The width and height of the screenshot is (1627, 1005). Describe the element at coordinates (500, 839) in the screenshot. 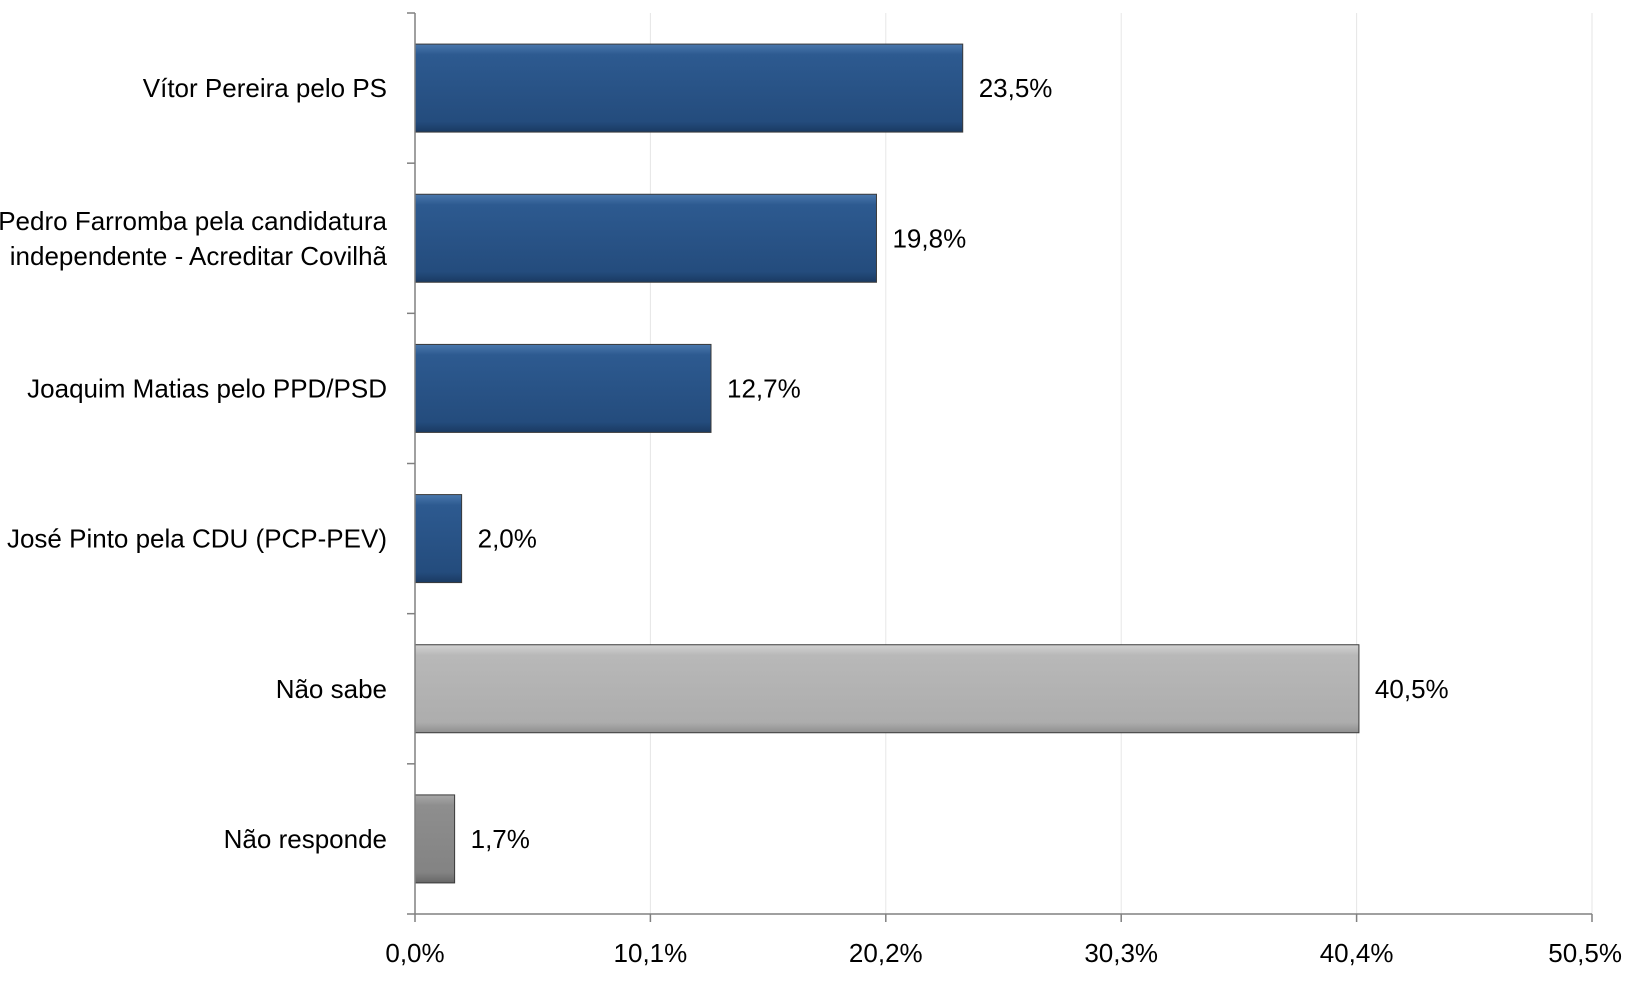

I see `data-label: 1,7%` at that location.